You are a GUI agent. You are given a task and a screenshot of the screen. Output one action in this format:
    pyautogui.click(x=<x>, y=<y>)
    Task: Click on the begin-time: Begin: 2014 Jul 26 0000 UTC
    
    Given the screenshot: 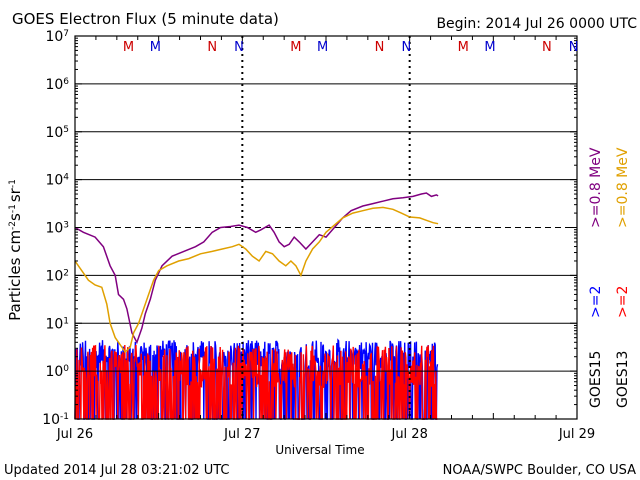 What is the action you would take?
    pyautogui.click(x=536, y=24)
    